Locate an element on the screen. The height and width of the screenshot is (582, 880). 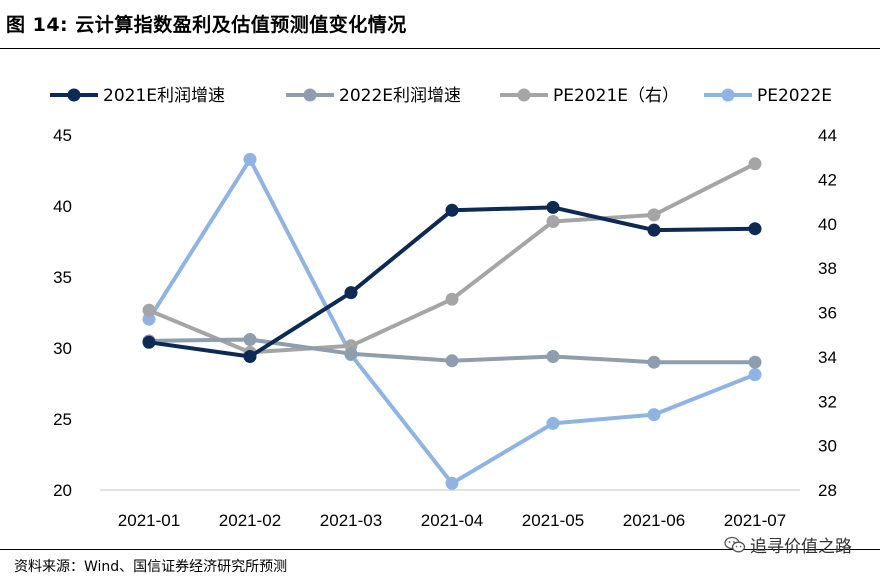
y-right-tick-label: 32 is located at coordinates (827, 401).